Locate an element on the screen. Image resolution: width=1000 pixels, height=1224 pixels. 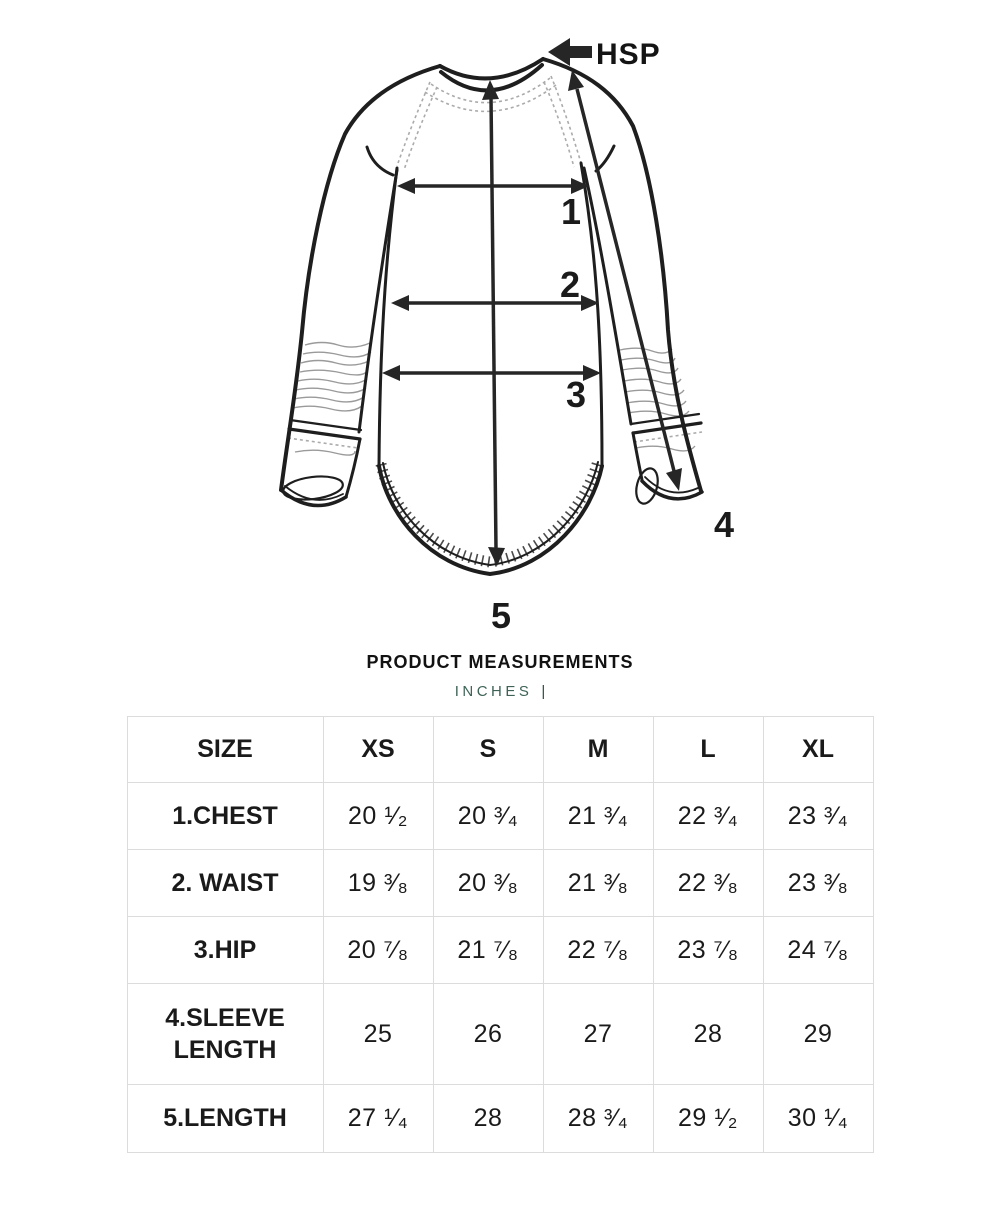
sleeve-ruching is located at coordinates (494, 398).